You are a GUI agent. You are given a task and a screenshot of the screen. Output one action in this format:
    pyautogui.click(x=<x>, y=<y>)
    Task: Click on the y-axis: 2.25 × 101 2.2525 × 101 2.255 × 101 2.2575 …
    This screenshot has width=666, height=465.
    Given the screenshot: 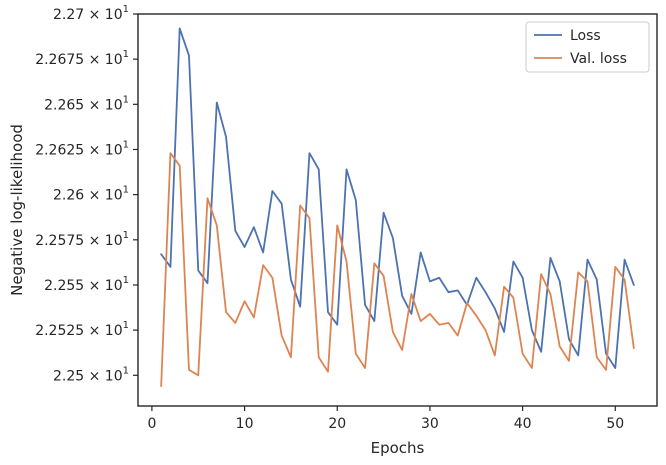 What is the action you would take?
    pyautogui.click(x=86, y=194)
    